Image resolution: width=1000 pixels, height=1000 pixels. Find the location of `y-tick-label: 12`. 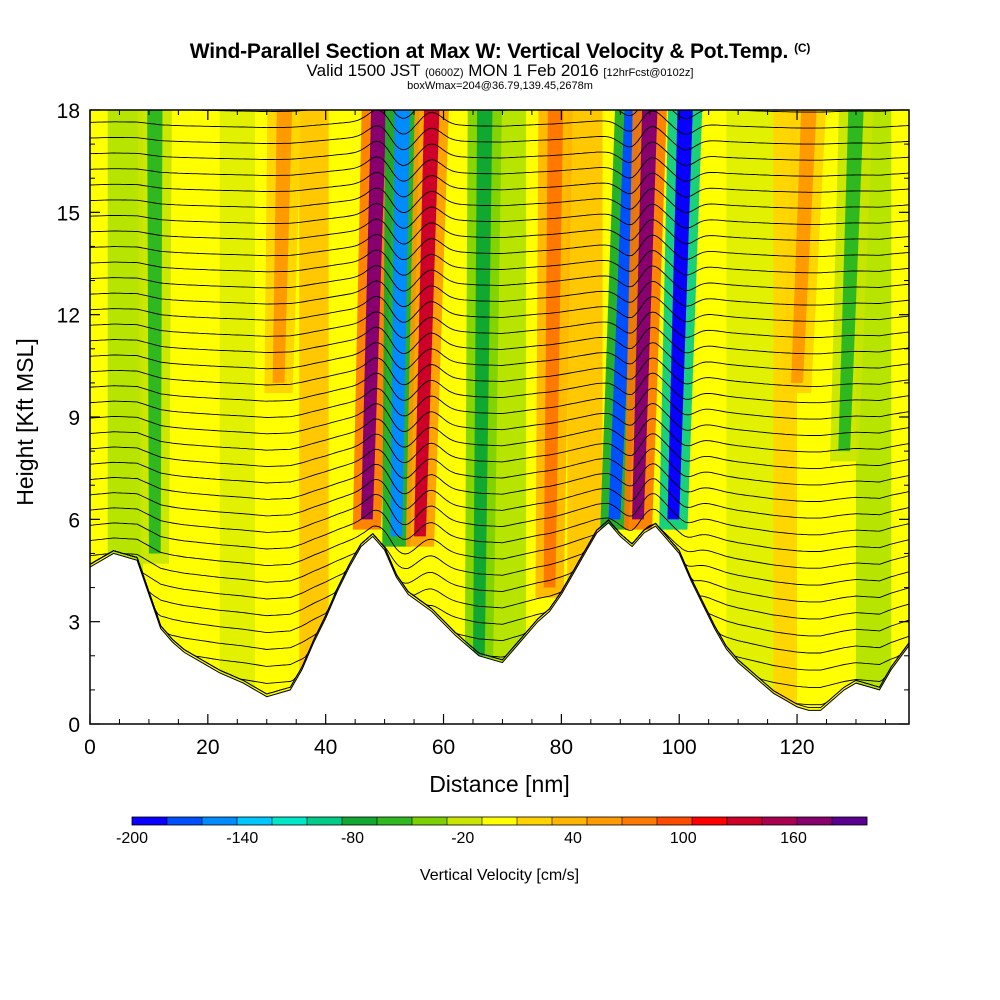

y-tick-label: 12 is located at coordinates (68, 316).